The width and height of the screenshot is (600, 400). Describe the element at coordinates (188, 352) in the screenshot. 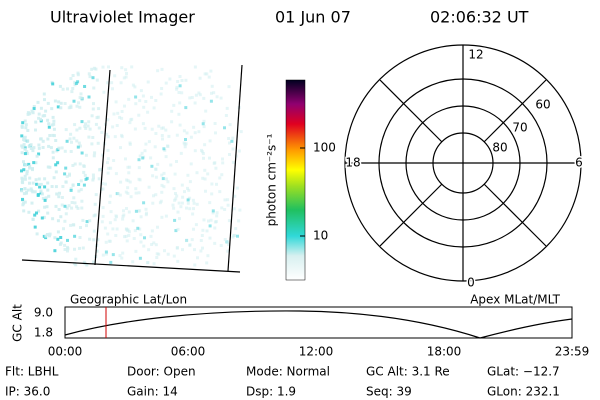

I see `x-tick: 06:00` at that location.